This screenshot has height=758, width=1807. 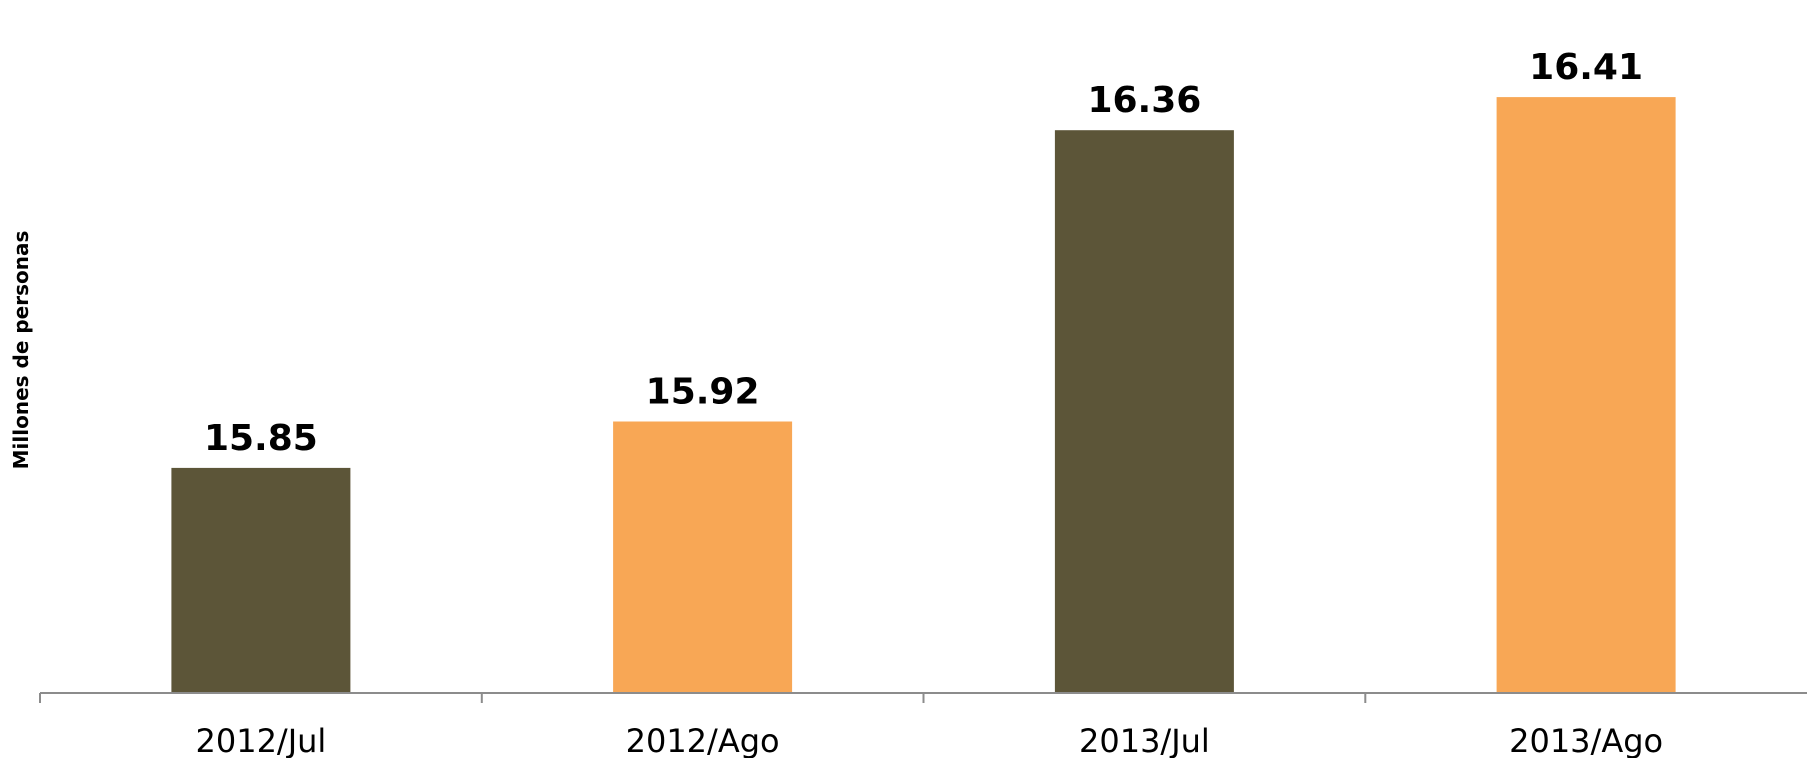 I want to click on x-tick-label: 2012/Jul, so click(x=260, y=740).